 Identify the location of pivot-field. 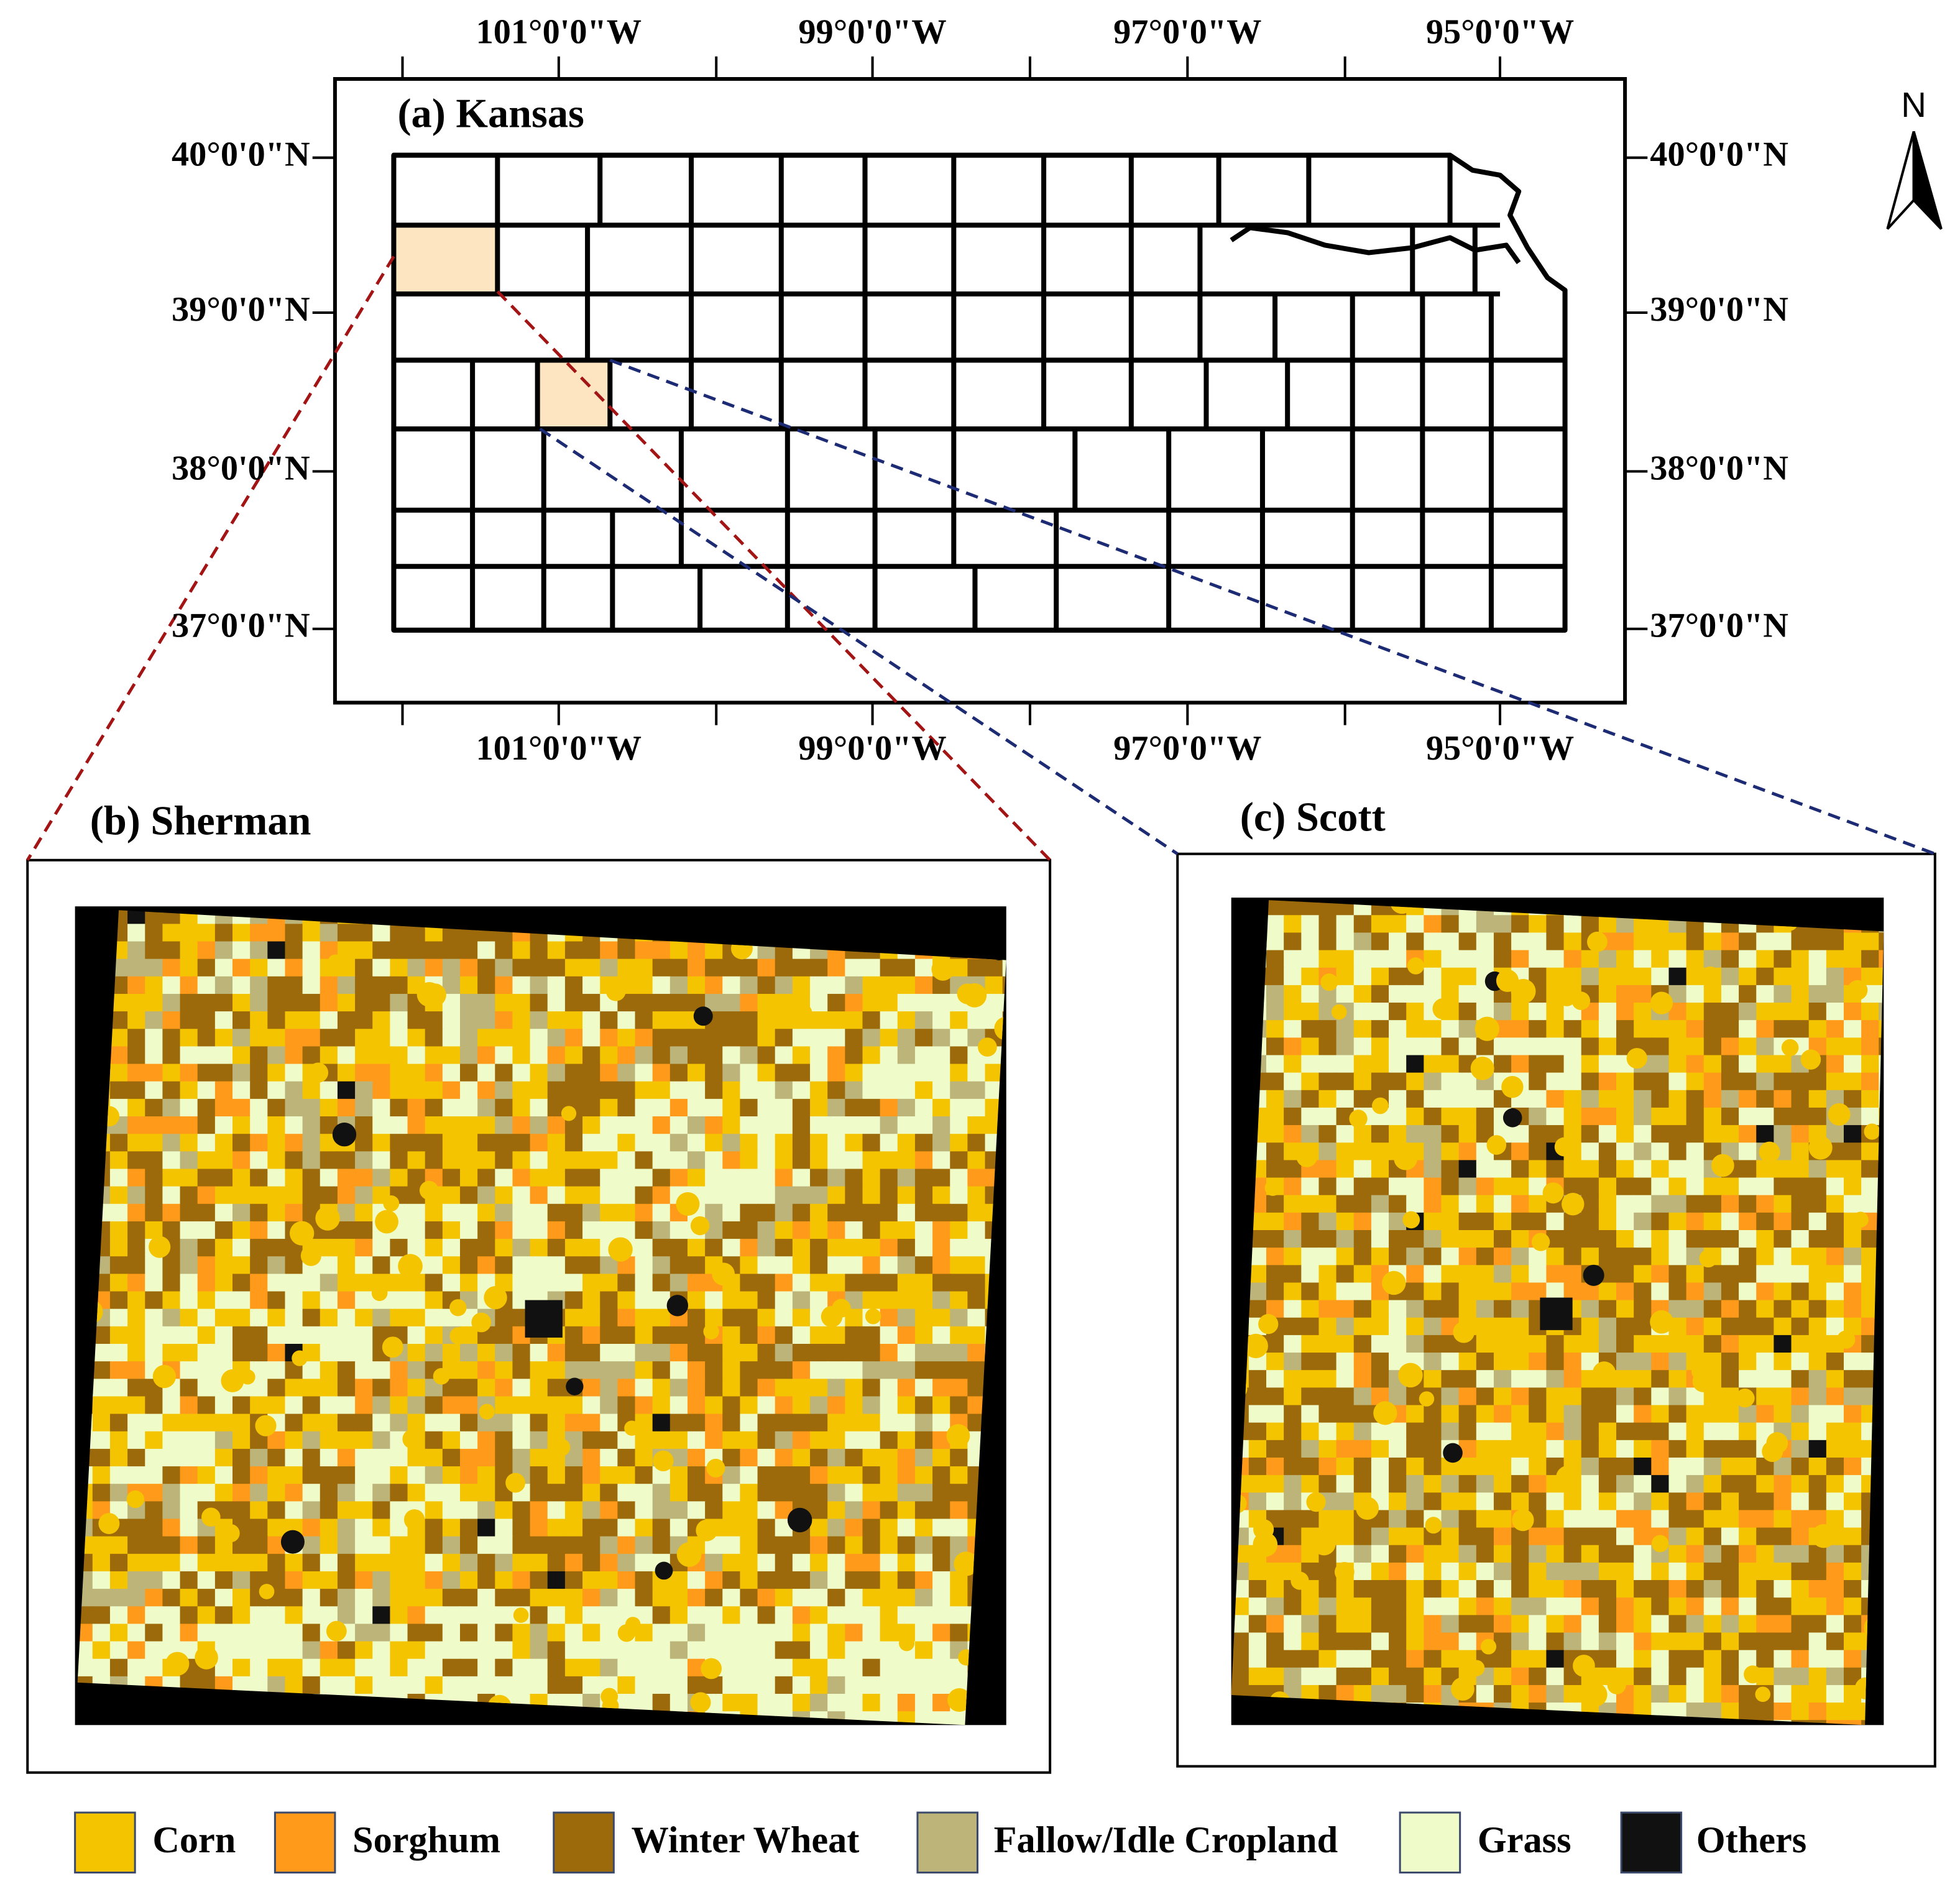
(266, 1425).